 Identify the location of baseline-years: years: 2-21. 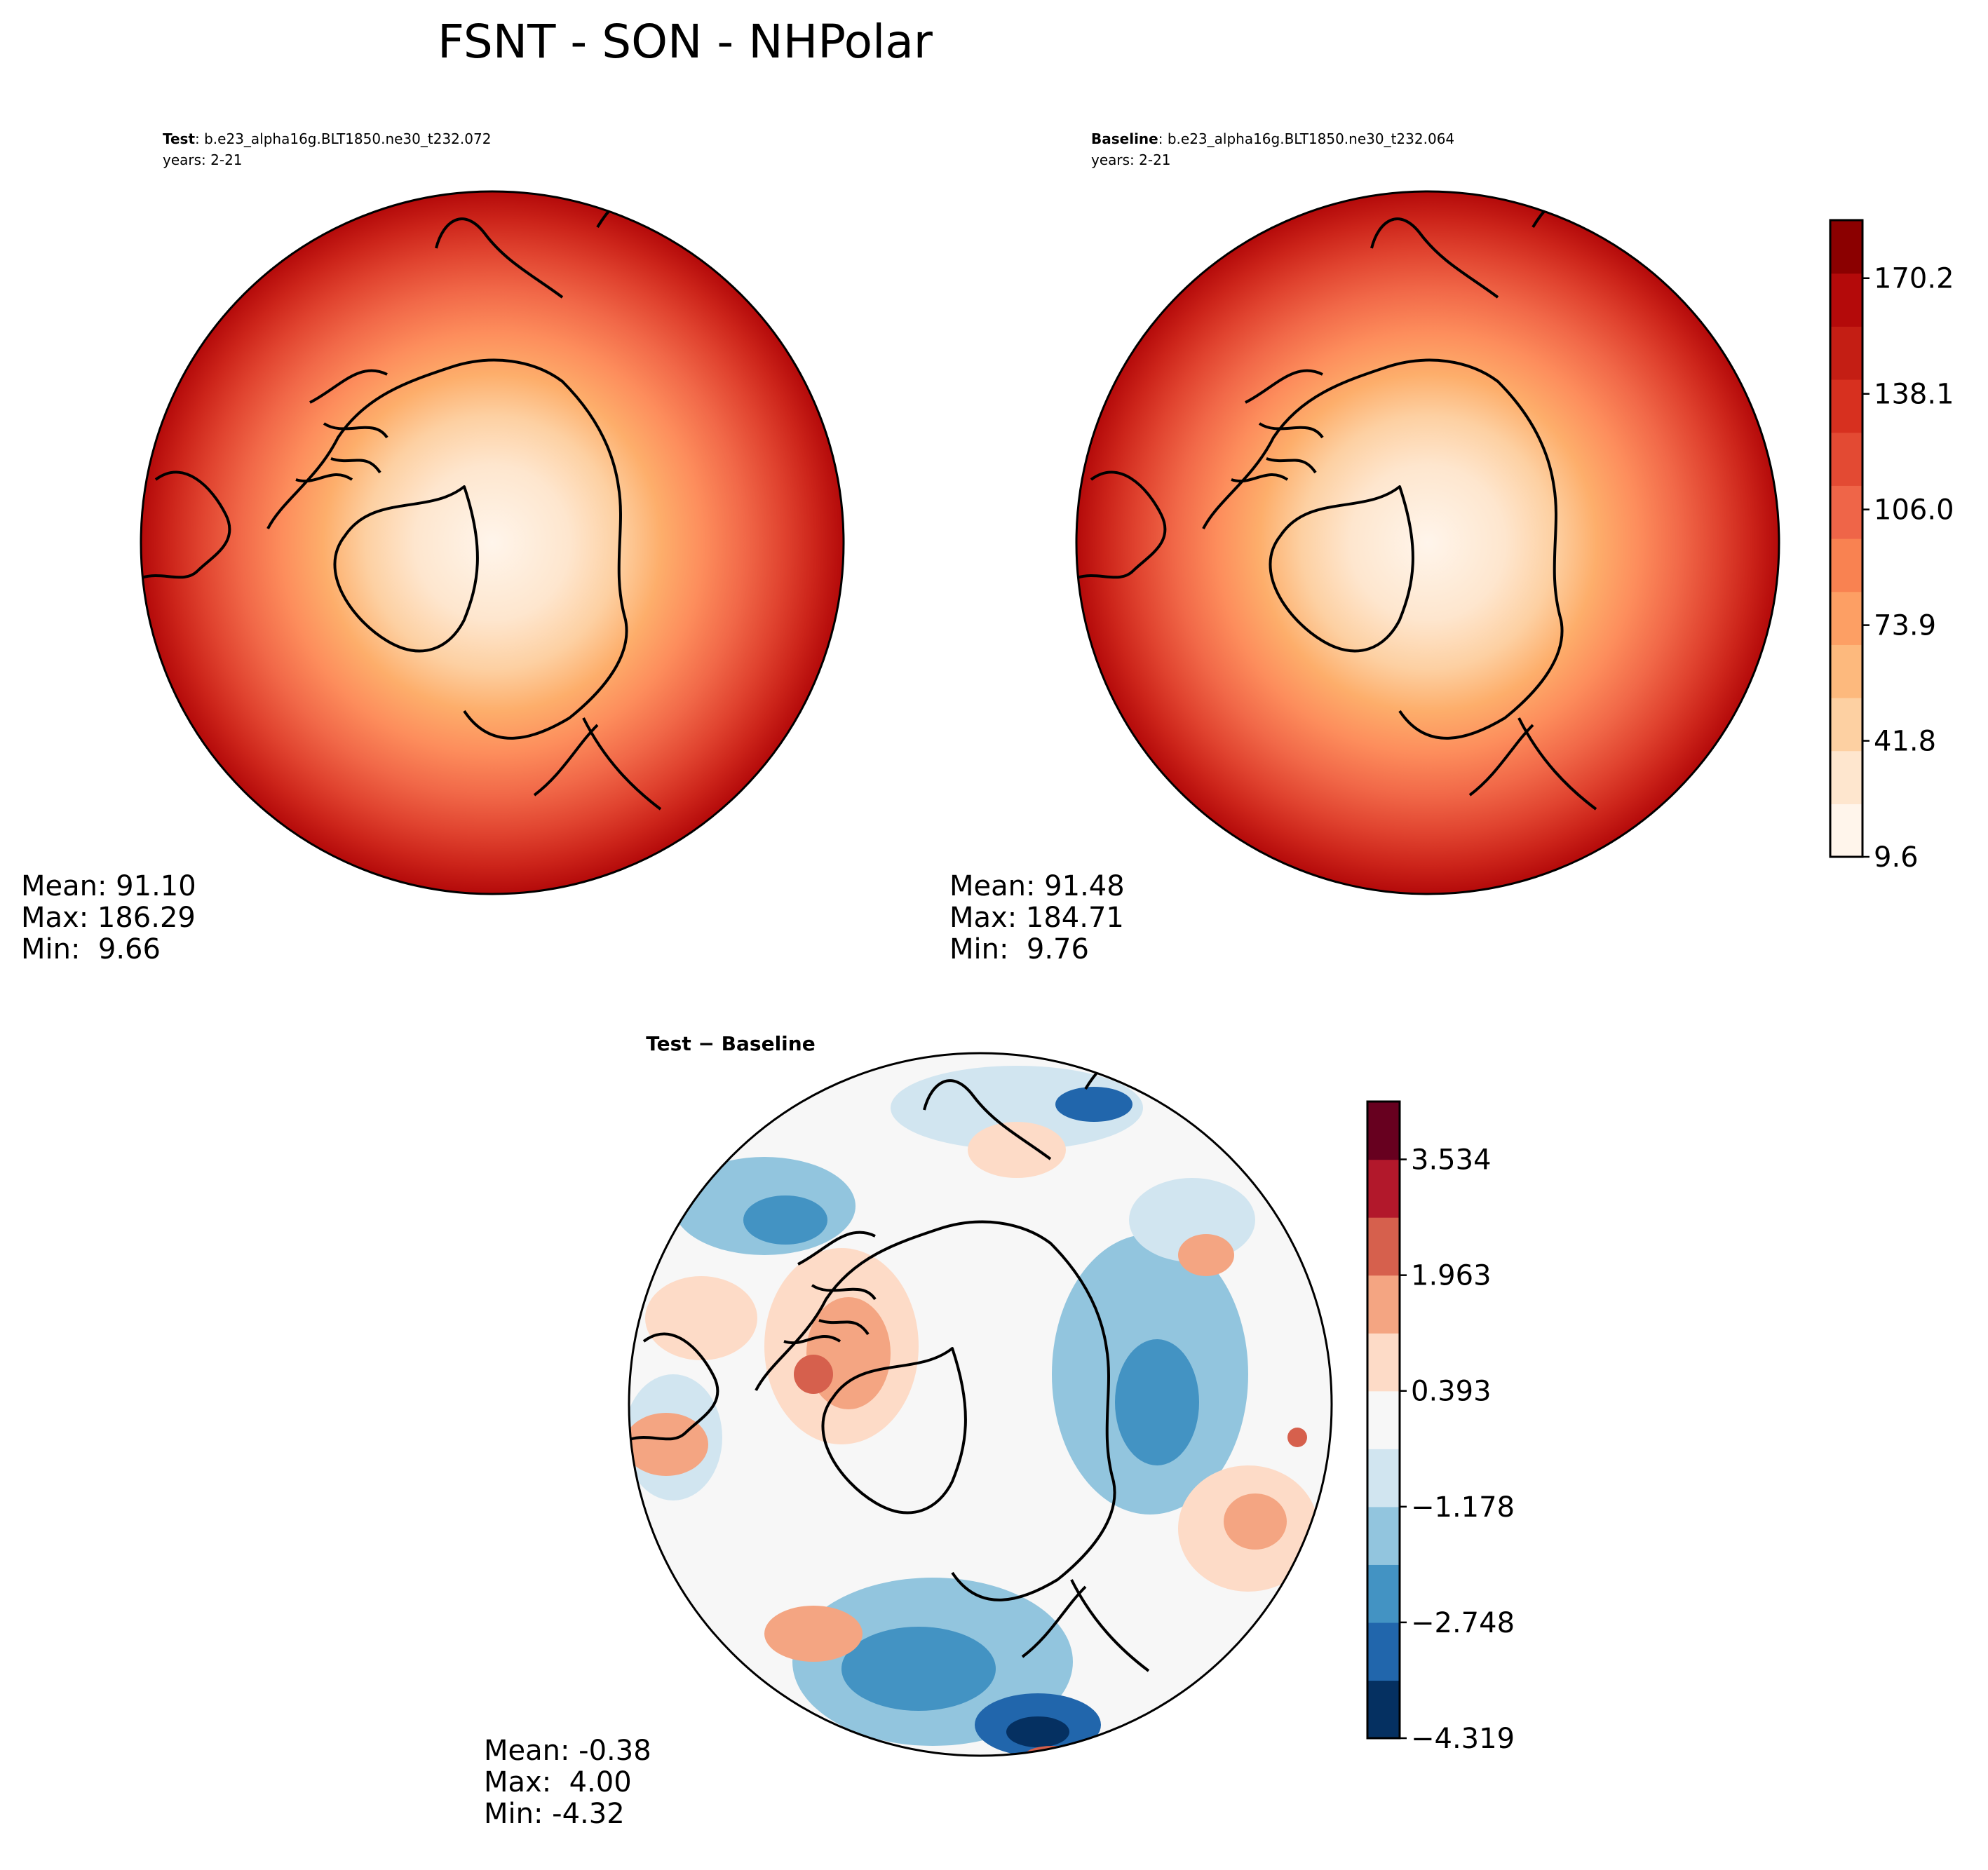
(1131, 159).